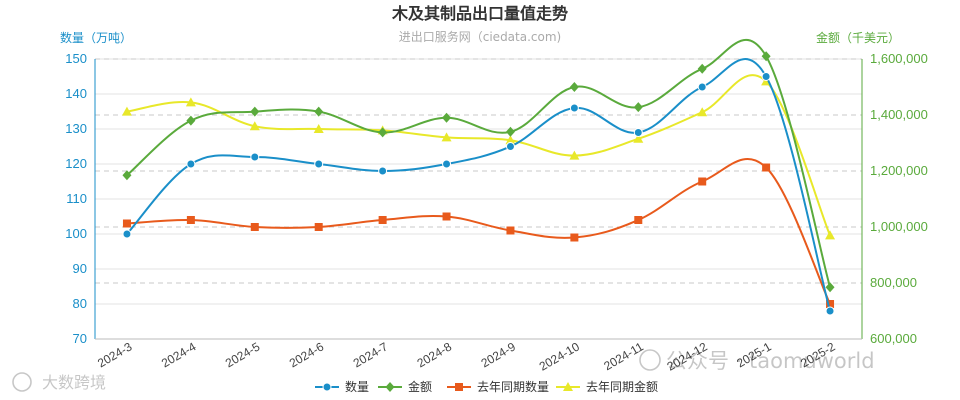  I want to click on left-axis-tick-label: 90, so click(80, 268).